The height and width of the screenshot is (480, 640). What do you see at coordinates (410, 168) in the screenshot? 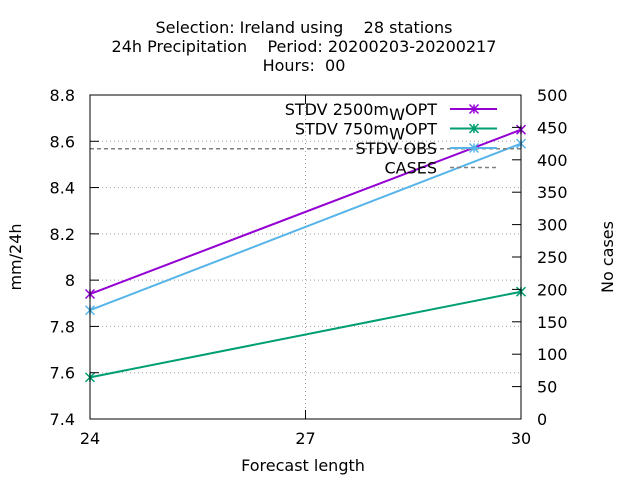
I see `legend-label: CASES` at bounding box center [410, 168].